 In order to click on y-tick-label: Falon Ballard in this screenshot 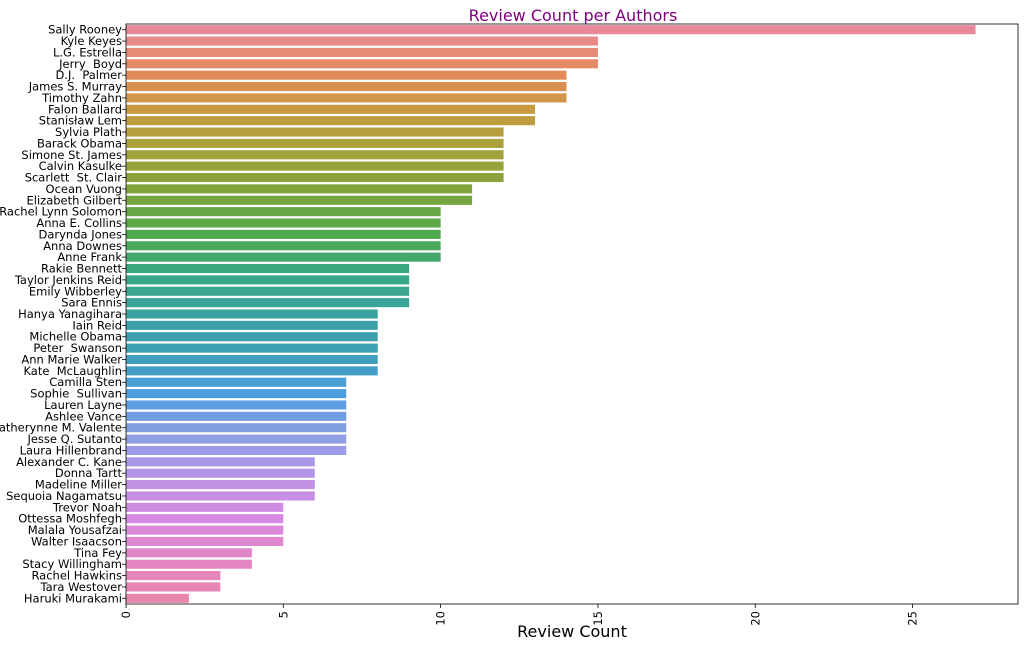, I will do `click(85, 109)`.